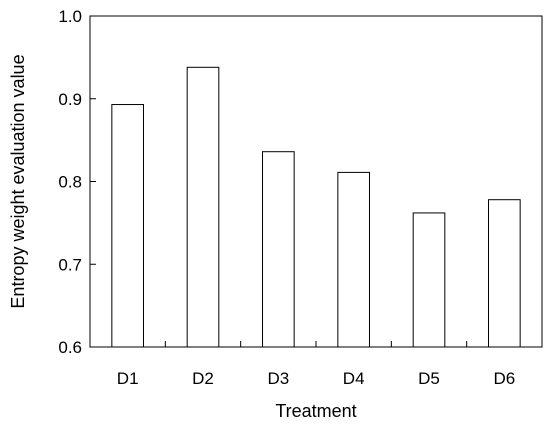 This screenshot has width=550, height=424. I want to click on bar-d3, so click(278, 249).